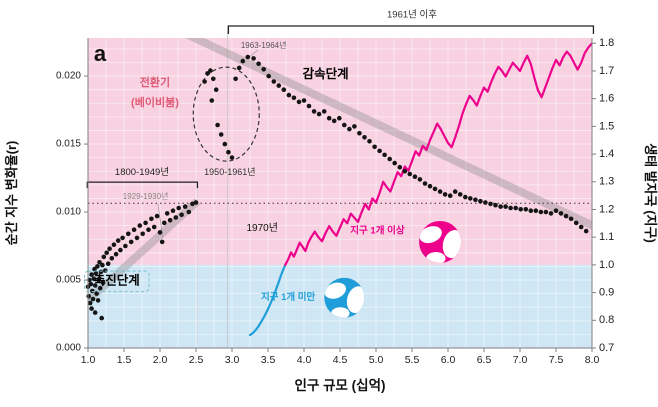 The height and width of the screenshot is (407, 658). Describe the element at coordinates (100, 53) in the screenshot. I see `panel-label: a` at that location.